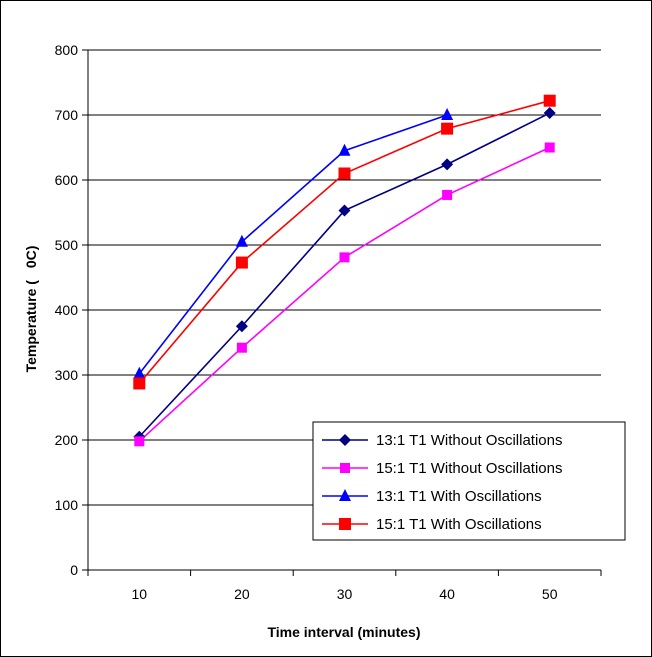 This screenshot has height=657, width=652. I want to click on y-tick-label: 700, so click(67, 115).